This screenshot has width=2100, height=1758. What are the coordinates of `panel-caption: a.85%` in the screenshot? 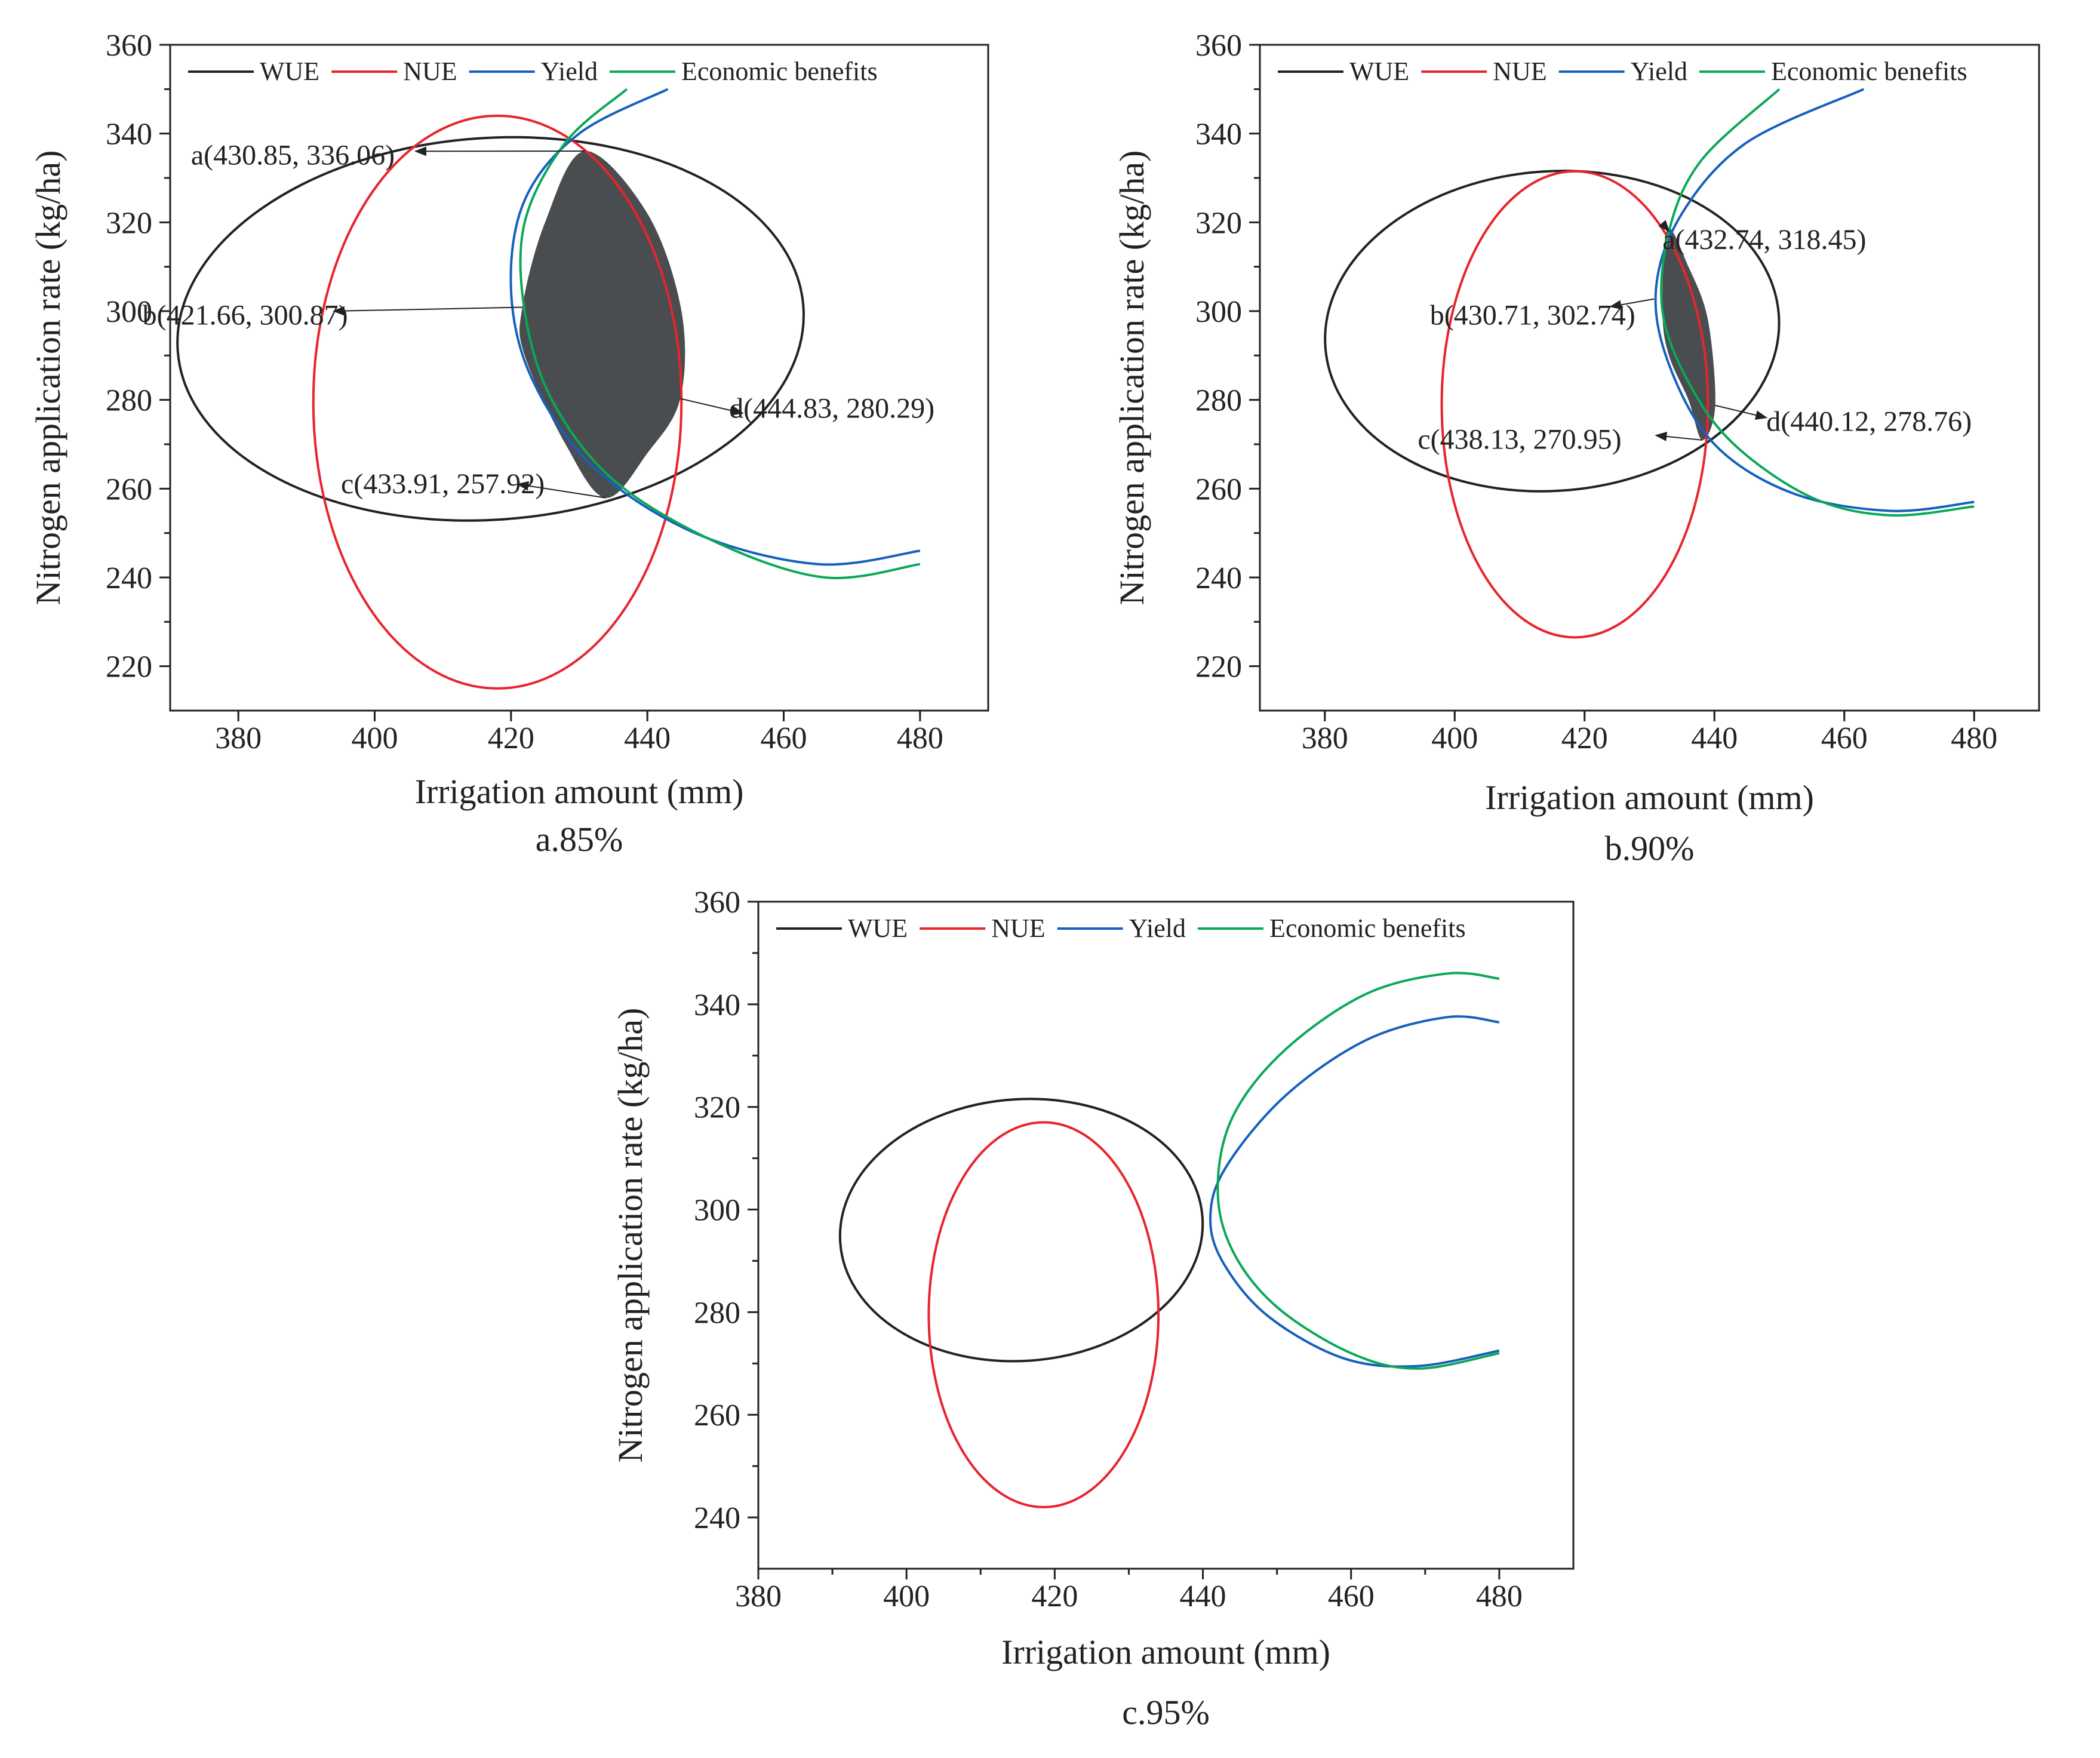 It's located at (579, 839).